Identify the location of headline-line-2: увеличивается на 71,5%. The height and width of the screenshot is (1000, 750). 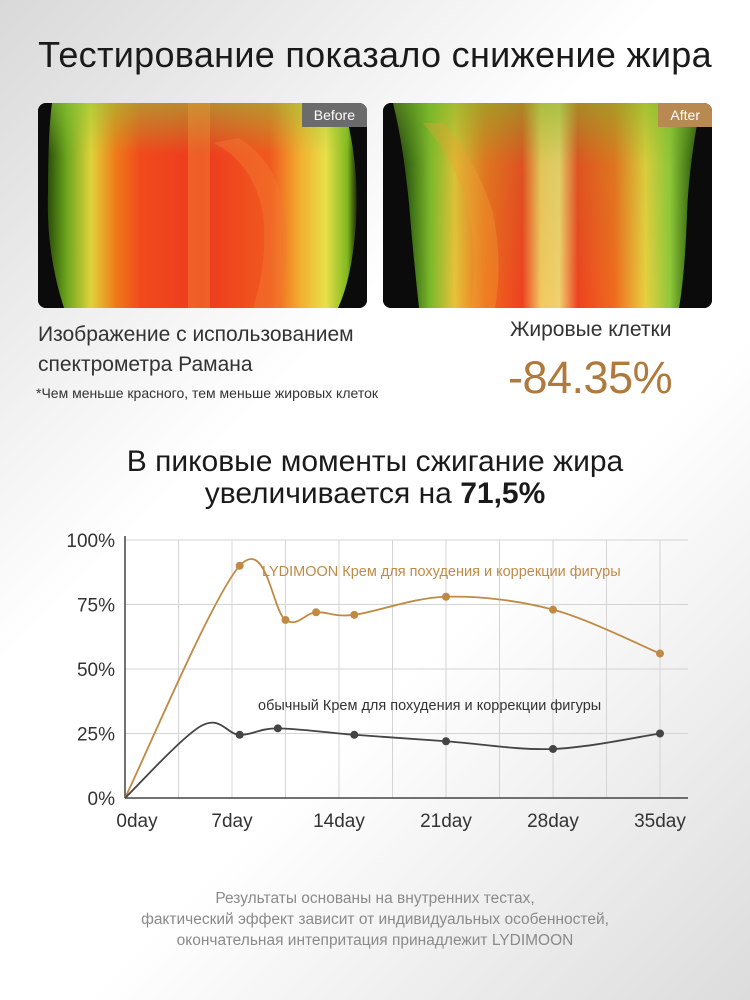
(375, 494).